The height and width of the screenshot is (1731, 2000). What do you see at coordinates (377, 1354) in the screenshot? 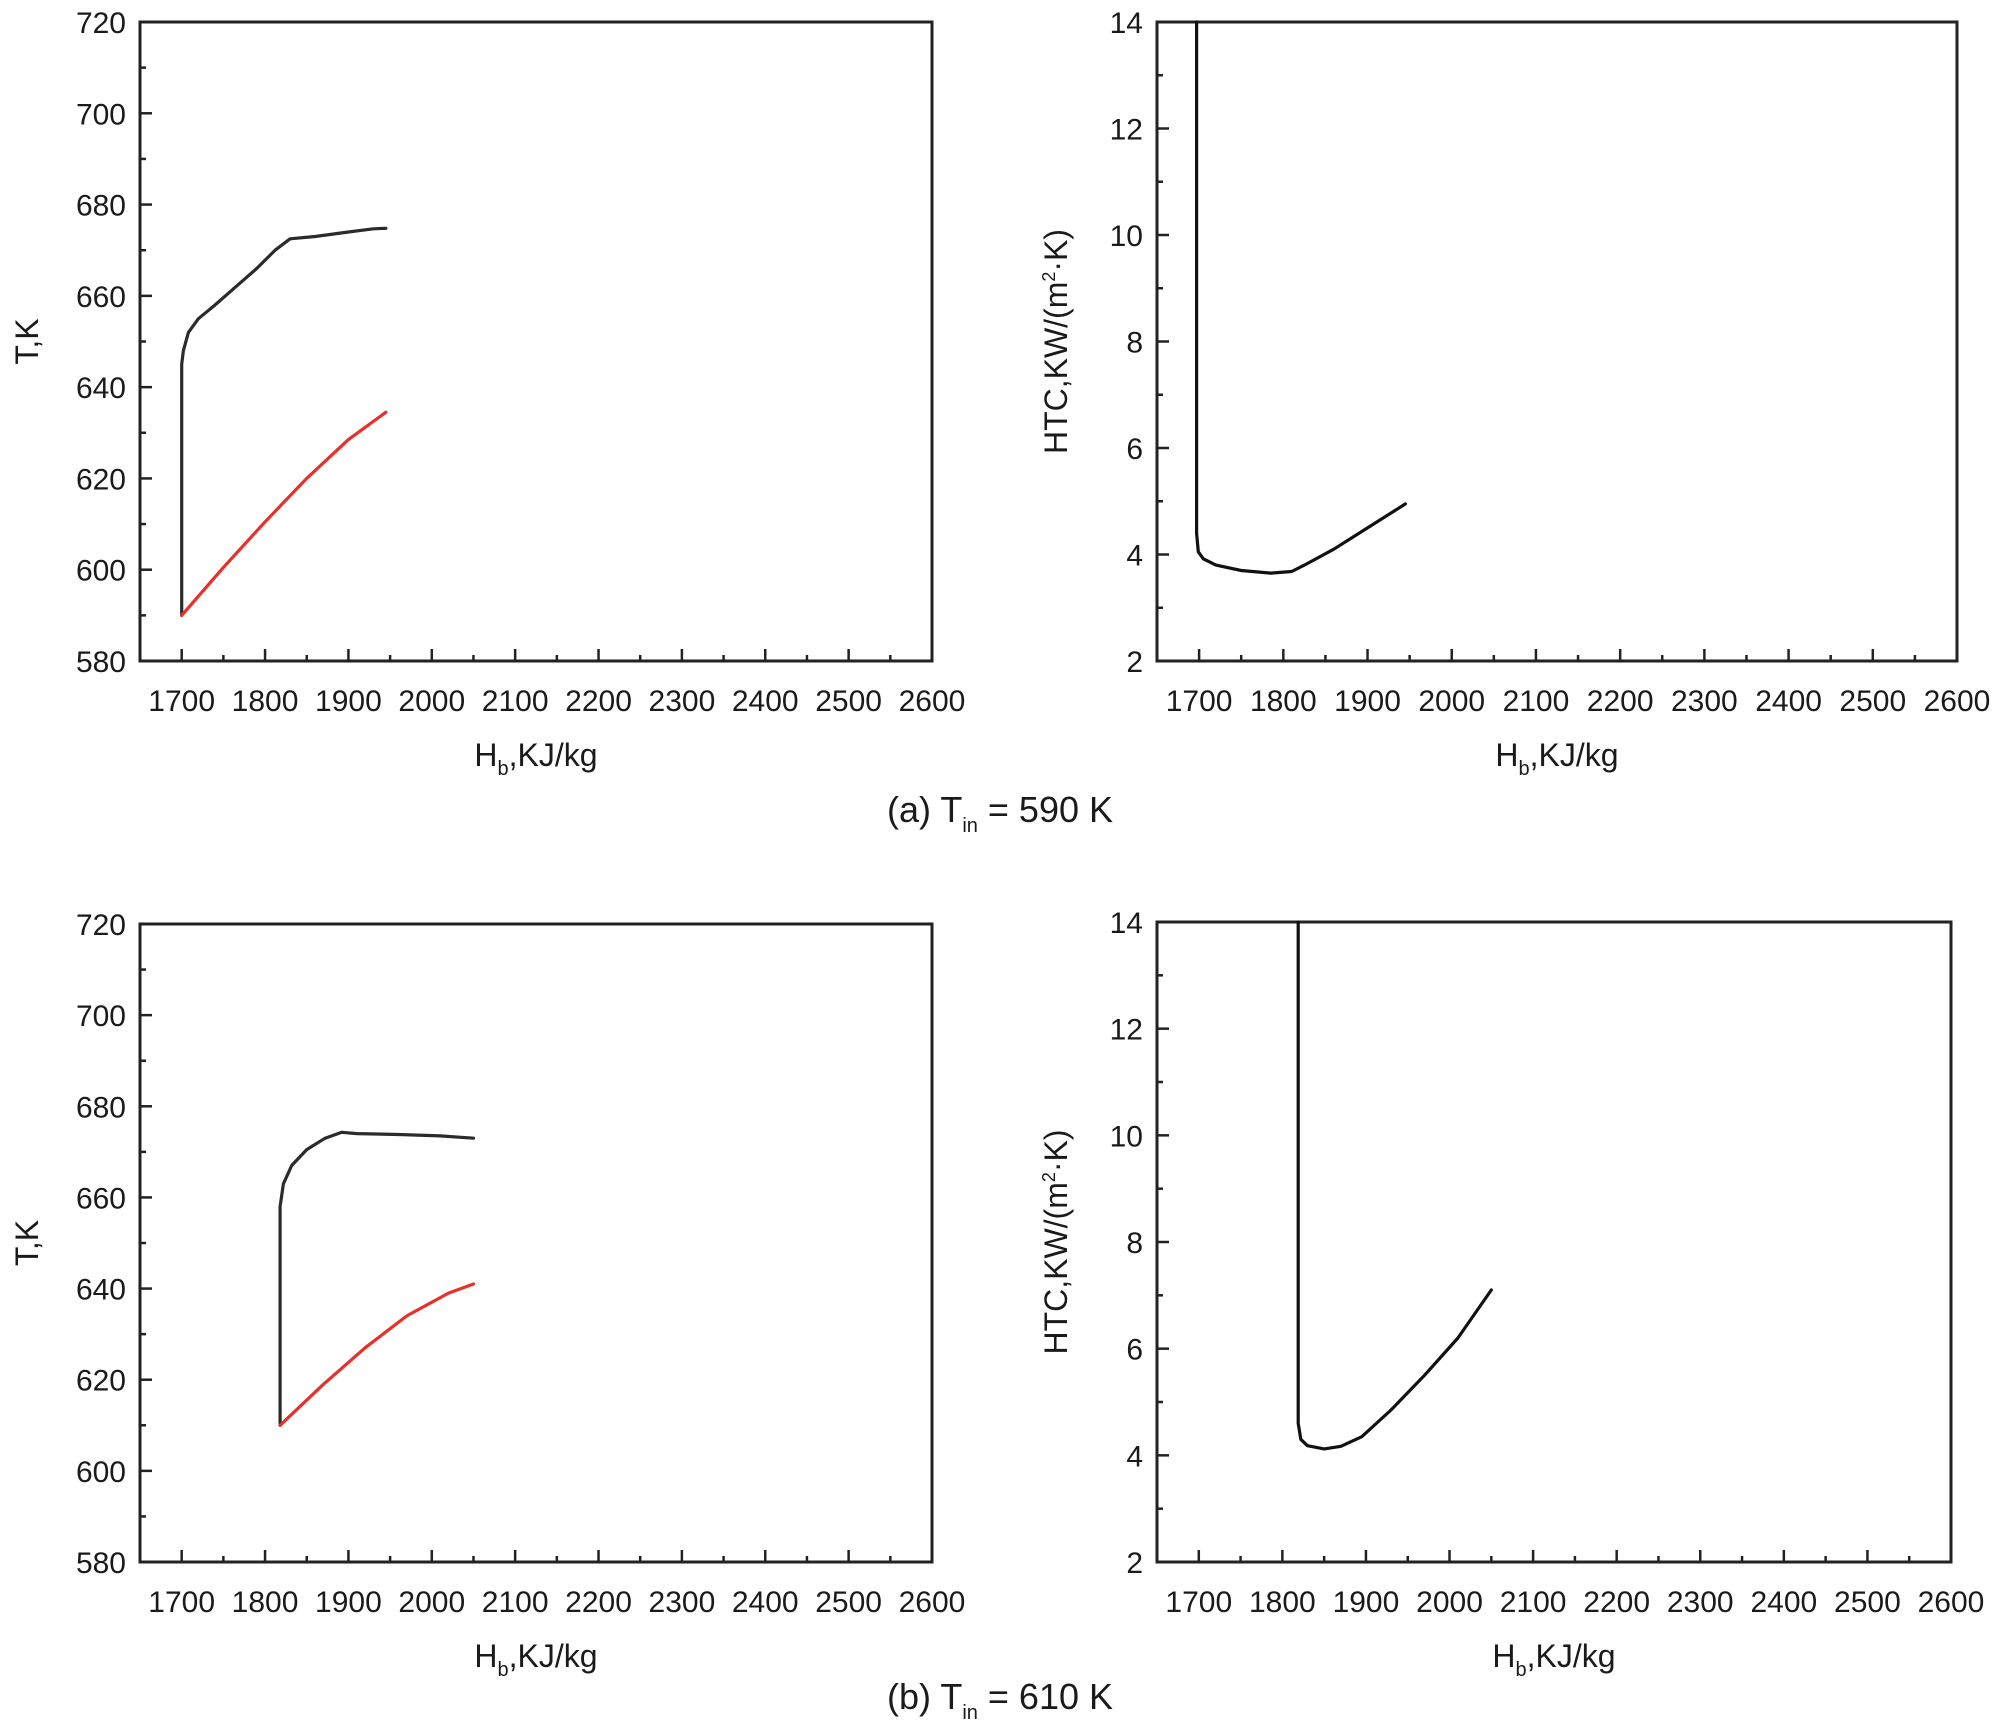
I see `bulk-temperature-line` at bounding box center [377, 1354].